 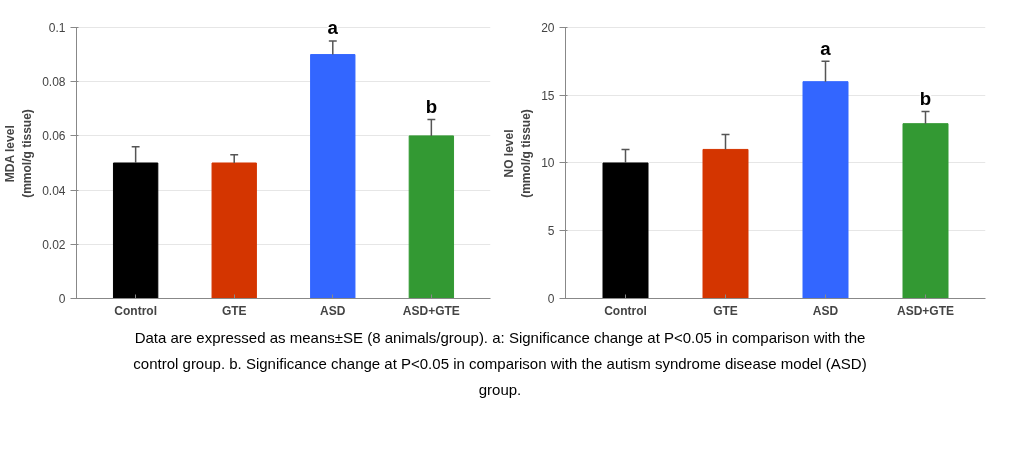 What do you see at coordinates (548, 27) in the screenshot?
I see `y-tick-label: 20` at bounding box center [548, 27].